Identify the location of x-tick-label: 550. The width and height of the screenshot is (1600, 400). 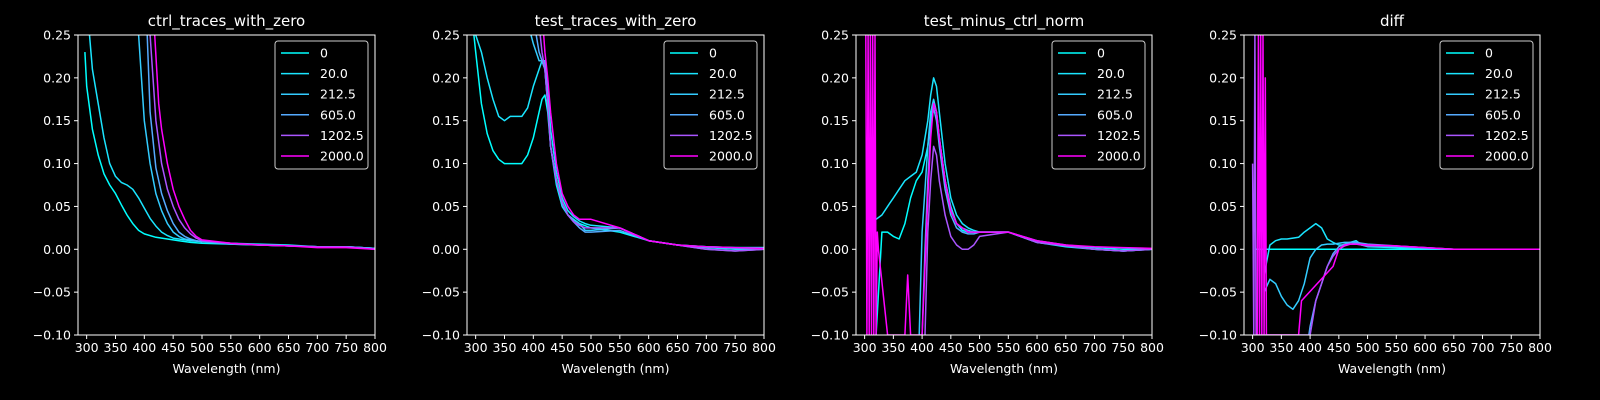
(1008, 347).